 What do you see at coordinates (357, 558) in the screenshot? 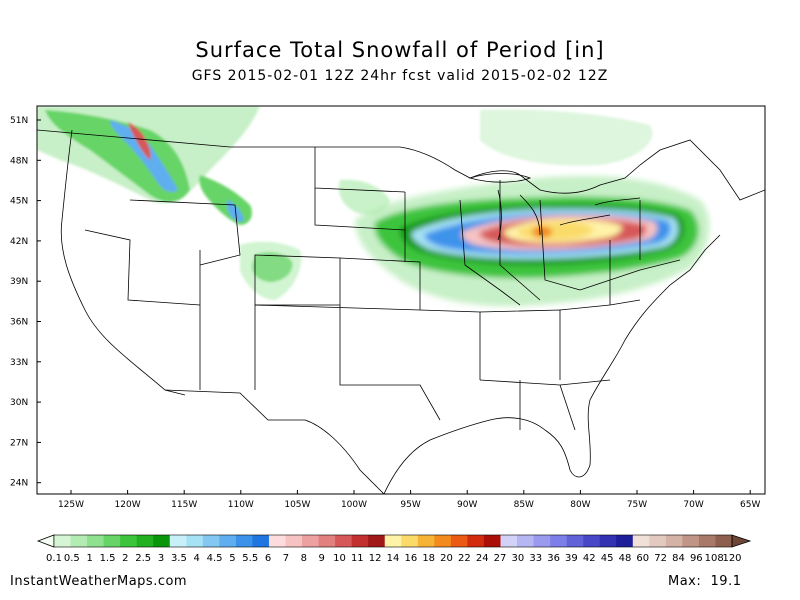
I see `colorbar-label: 11` at bounding box center [357, 558].